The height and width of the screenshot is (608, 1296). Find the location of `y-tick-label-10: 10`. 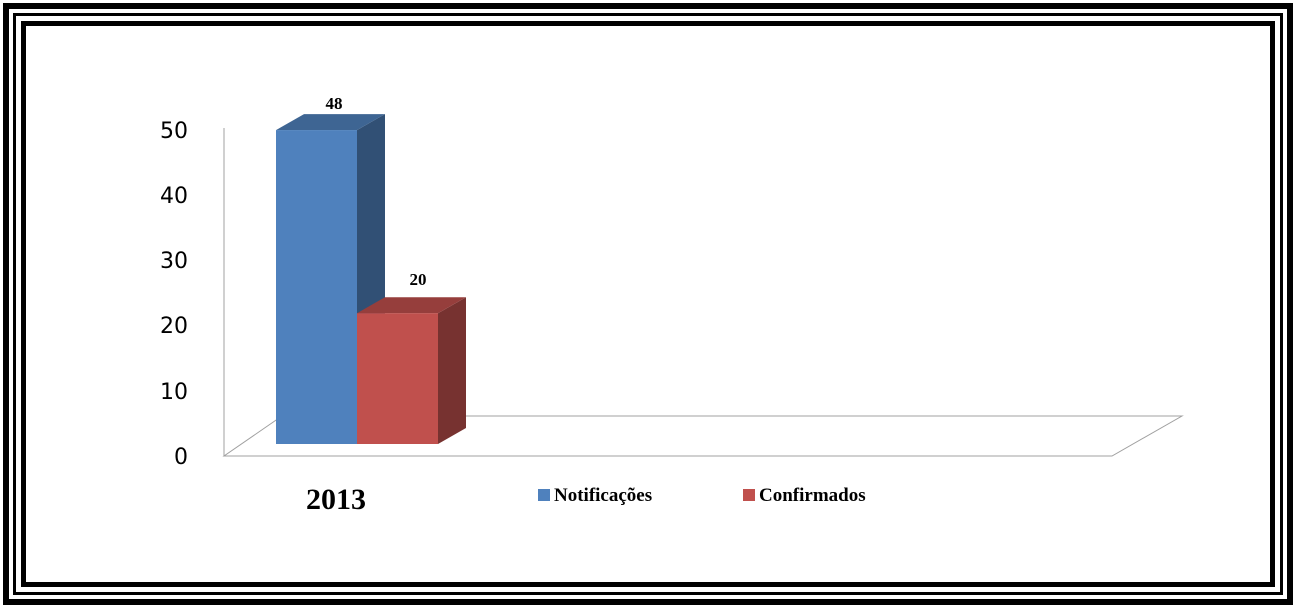

y-tick-label-10: 10 is located at coordinates (174, 392).